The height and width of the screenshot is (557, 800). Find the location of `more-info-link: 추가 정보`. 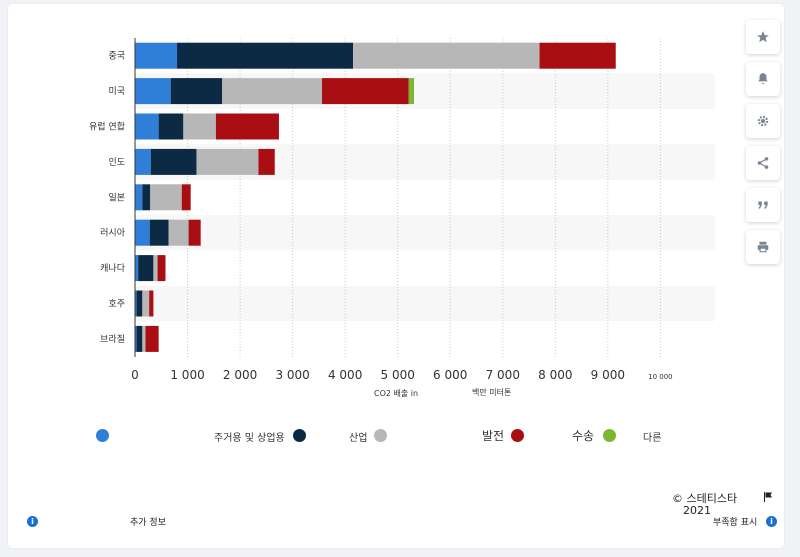

more-info-link: 추가 정보 is located at coordinates (148, 523).